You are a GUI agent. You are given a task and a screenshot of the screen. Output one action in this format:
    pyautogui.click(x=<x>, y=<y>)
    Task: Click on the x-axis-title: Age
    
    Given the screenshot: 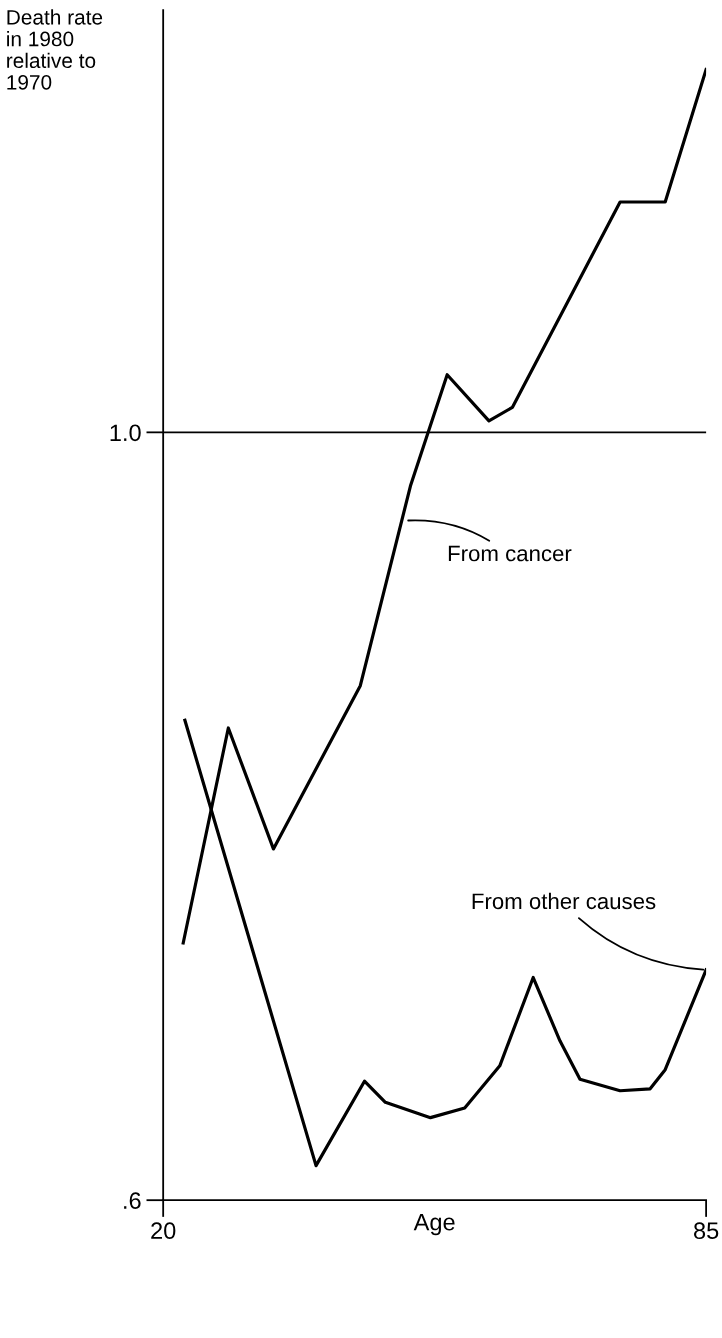 What is the action you would take?
    pyautogui.click(x=434, y=1225)
    